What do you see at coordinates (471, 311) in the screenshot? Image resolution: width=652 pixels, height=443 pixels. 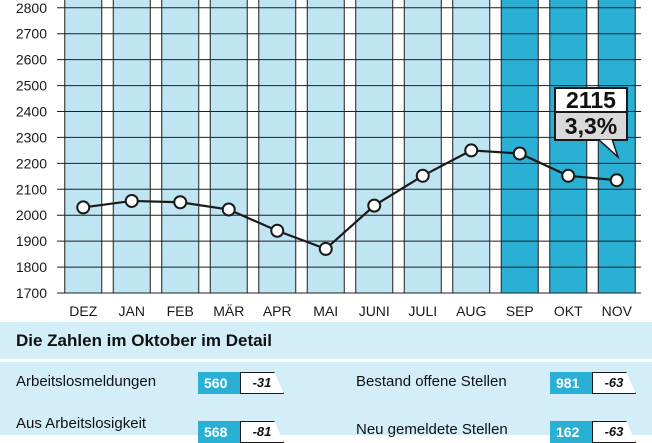 I see `x-tick-aug: AUG` at bounding box center [471, 311].